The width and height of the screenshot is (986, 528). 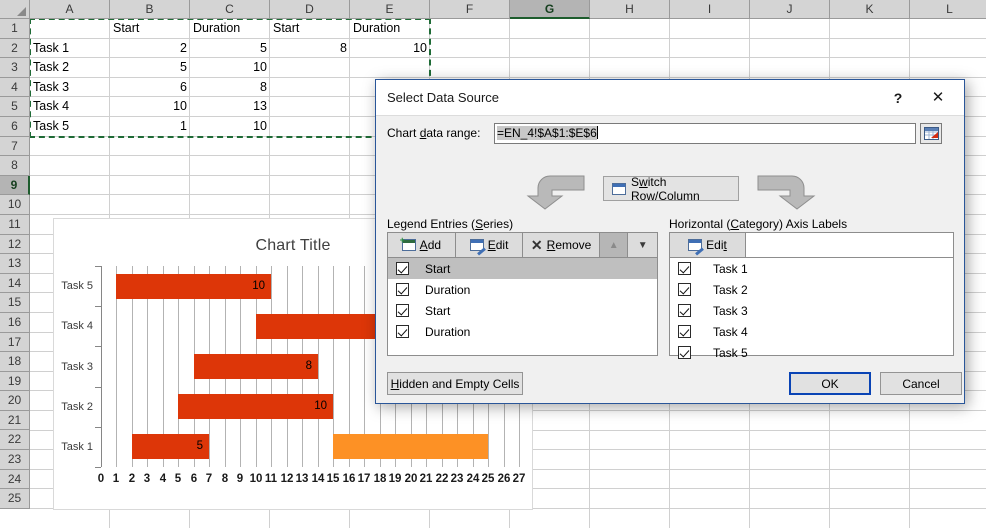 What do you see at coordinates (260, 106) in the screenshot?
I see `cell-c5: 13` at bounding box center [260, 106].